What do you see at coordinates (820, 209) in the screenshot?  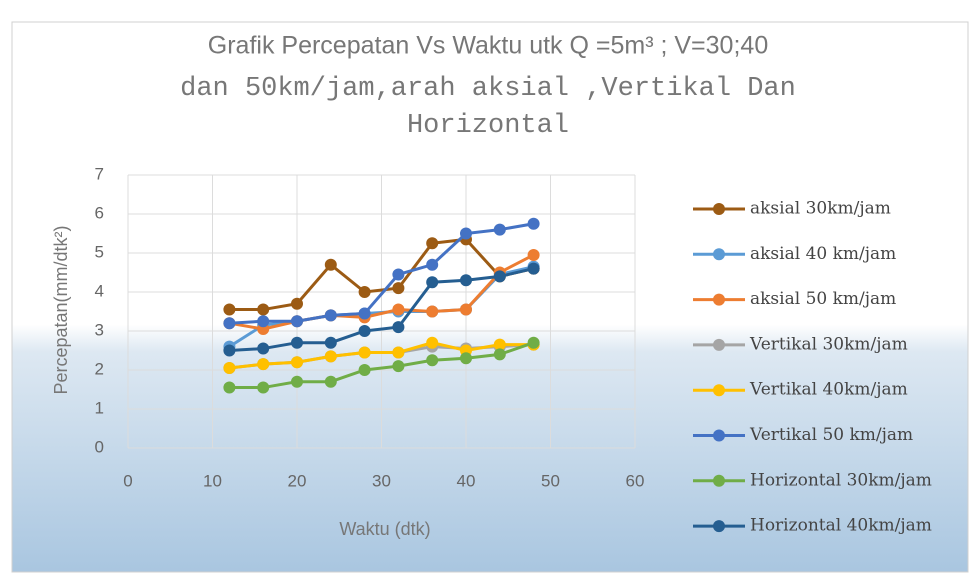 I see `legend-label: aksial 30km/jam` at bounding box center [820, 209].